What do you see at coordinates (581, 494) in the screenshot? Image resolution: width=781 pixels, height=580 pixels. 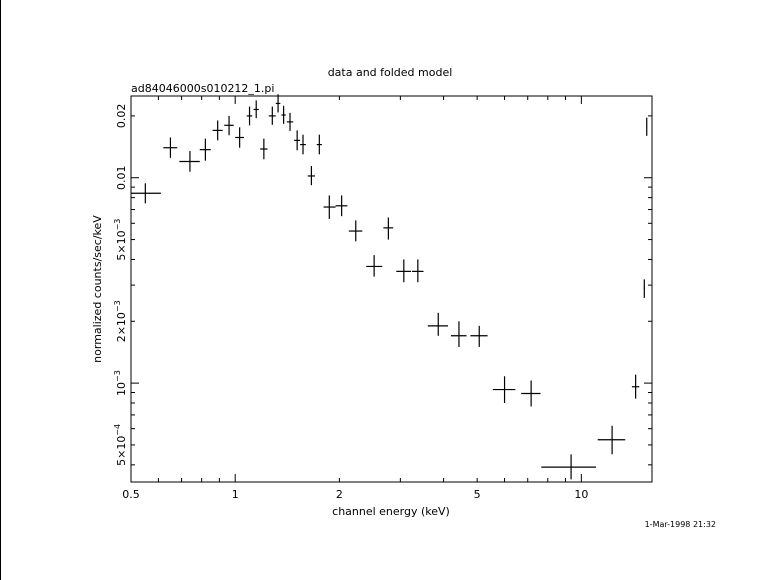 I see `x-tick-label: 10` at bounding box center [581, 494].